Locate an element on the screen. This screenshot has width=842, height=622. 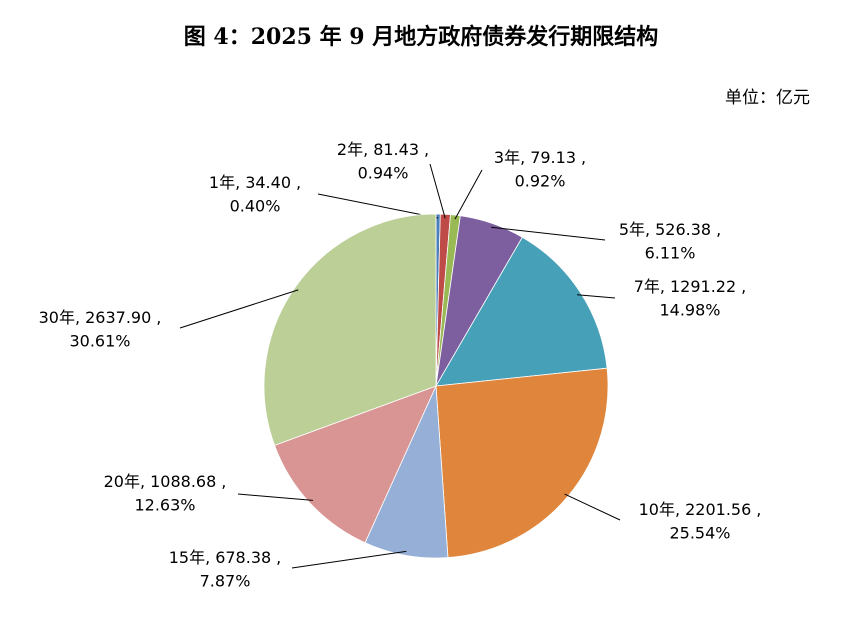
chart-title: 图 4：2025 年 9 月地方政府债券发行期限结构 is located at coordinates (421, 37).